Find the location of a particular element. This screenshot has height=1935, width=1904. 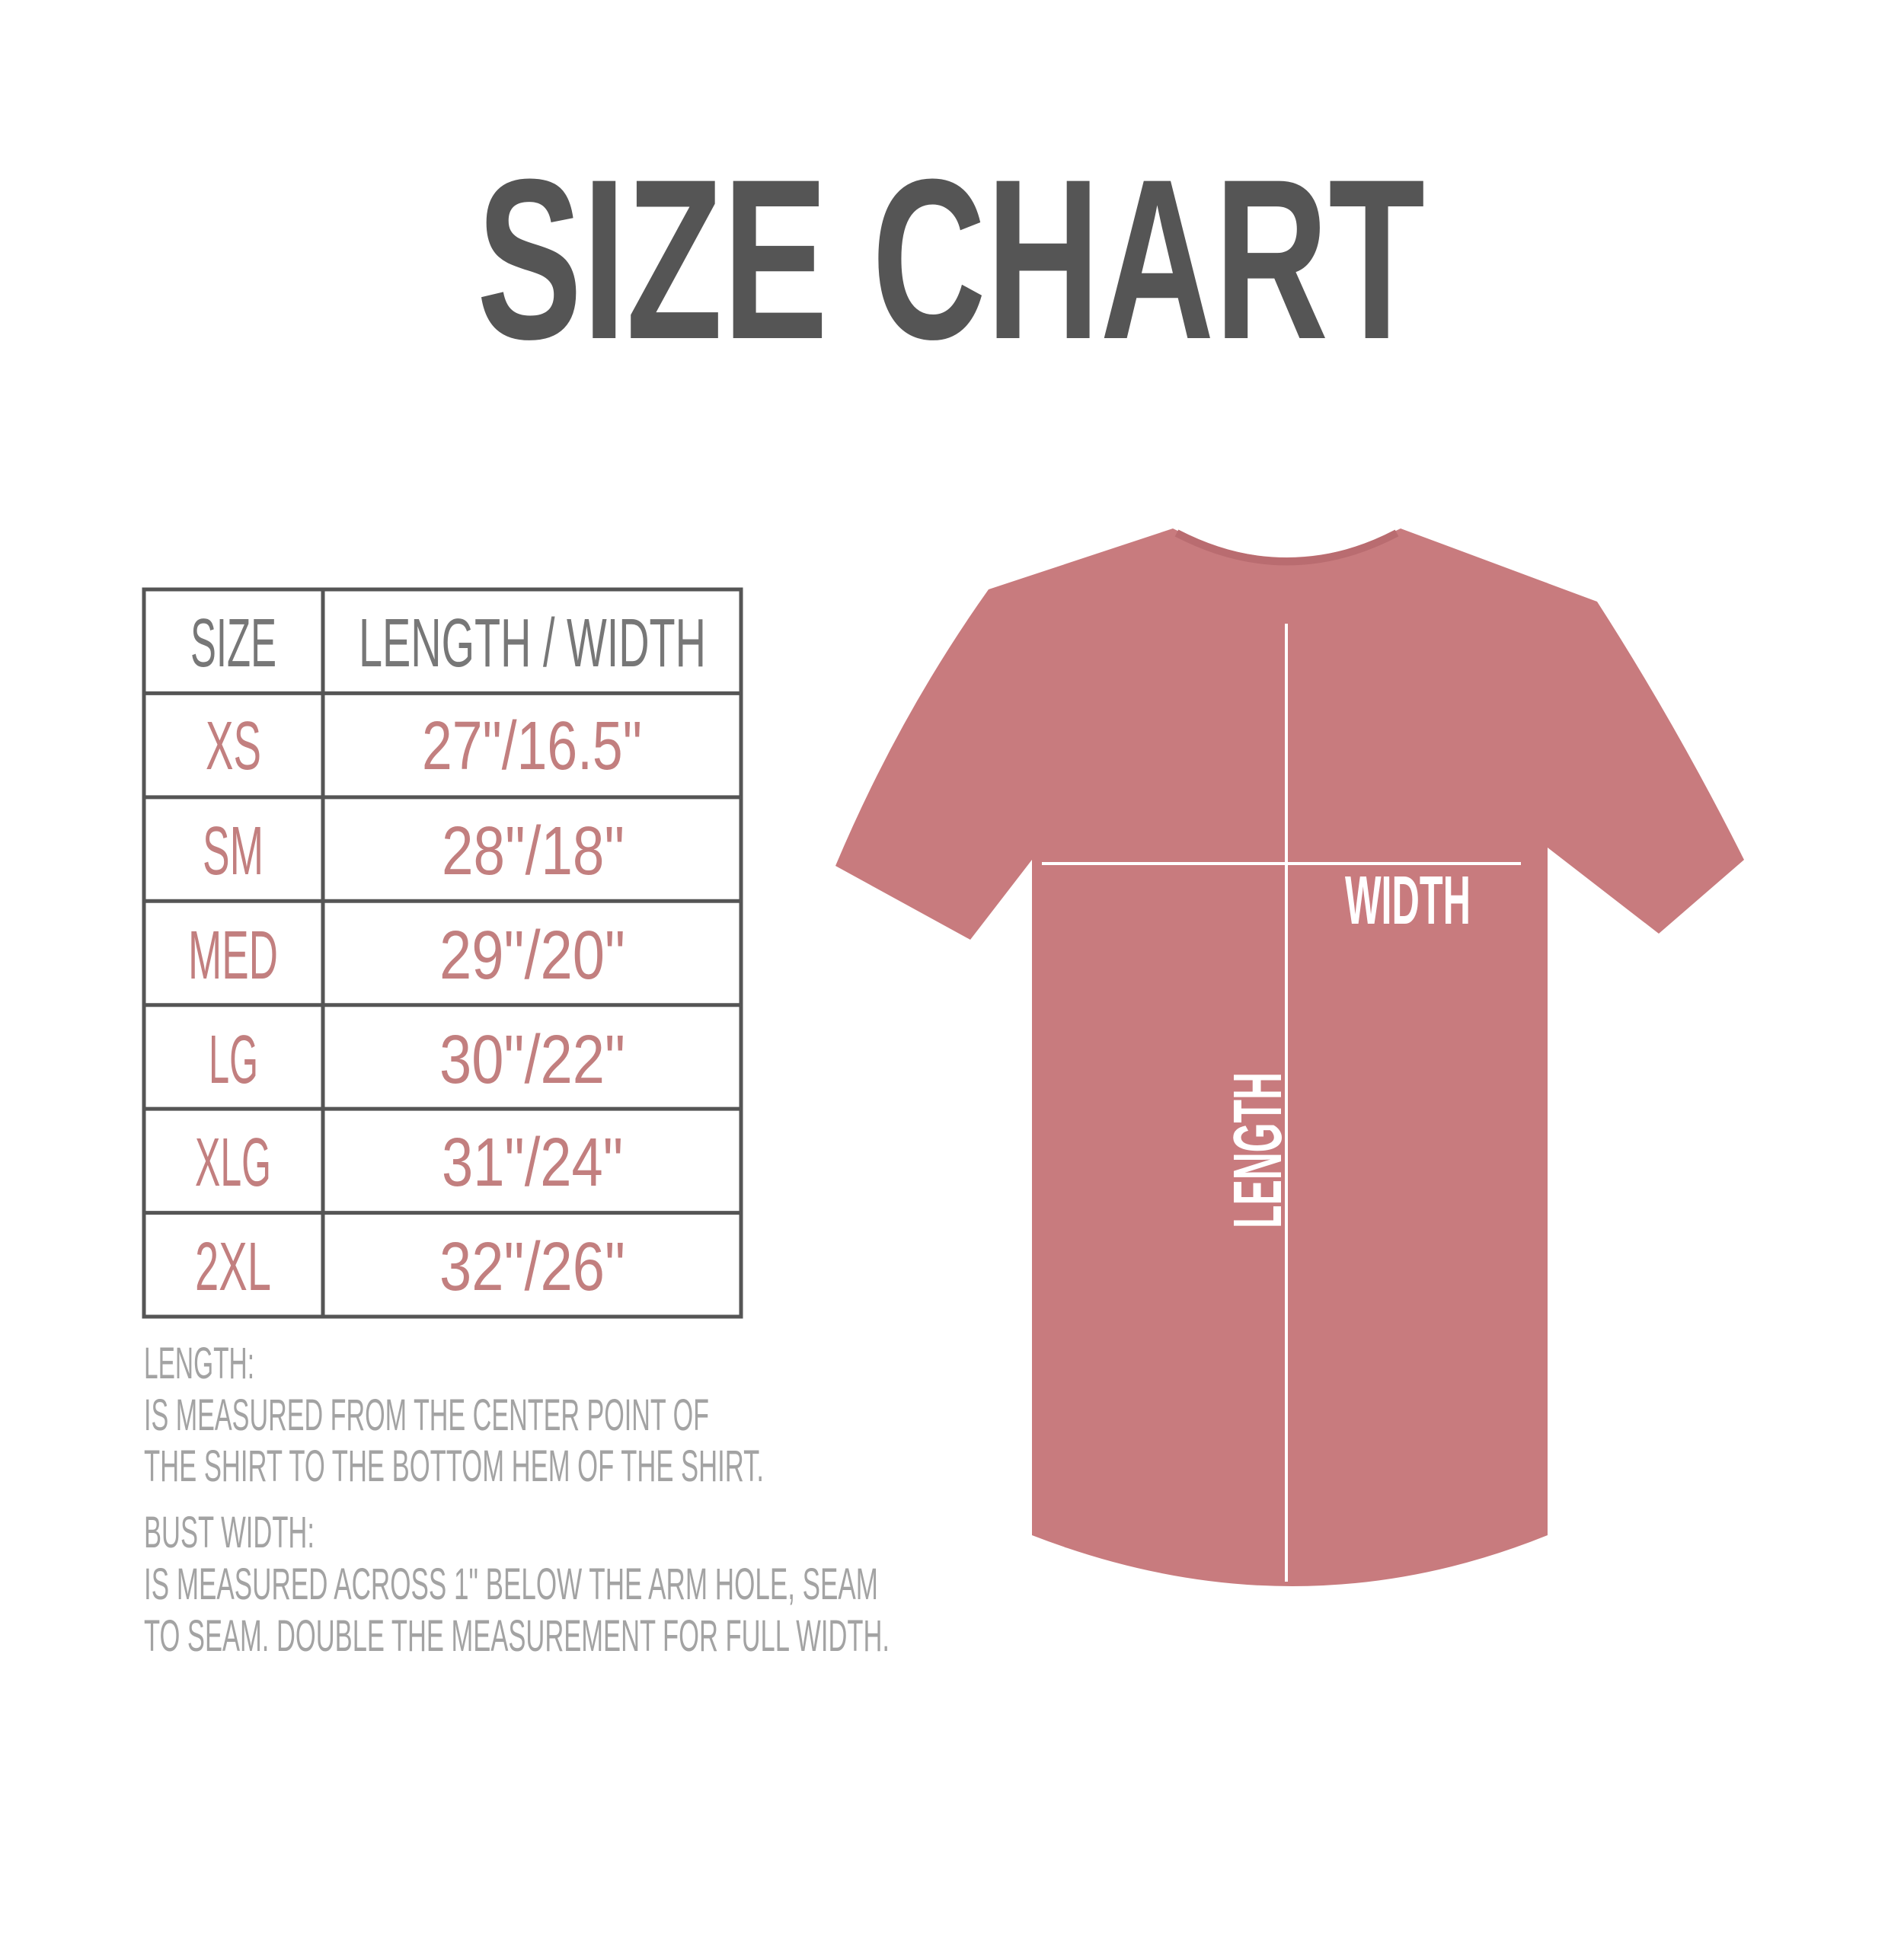

measure-cell: 29"/20" is located at coordinates (532, 956).